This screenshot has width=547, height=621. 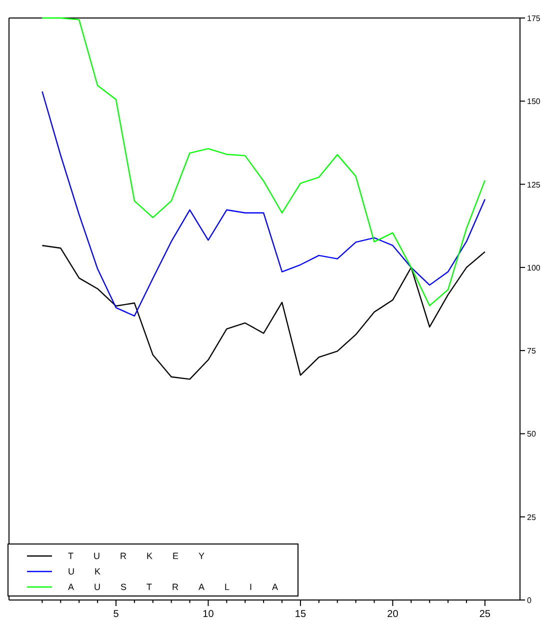 What do you see at coordinates (531, 434) in the screenshot?
I see `y-tick-label: 50` at bounding box center [531, 434].